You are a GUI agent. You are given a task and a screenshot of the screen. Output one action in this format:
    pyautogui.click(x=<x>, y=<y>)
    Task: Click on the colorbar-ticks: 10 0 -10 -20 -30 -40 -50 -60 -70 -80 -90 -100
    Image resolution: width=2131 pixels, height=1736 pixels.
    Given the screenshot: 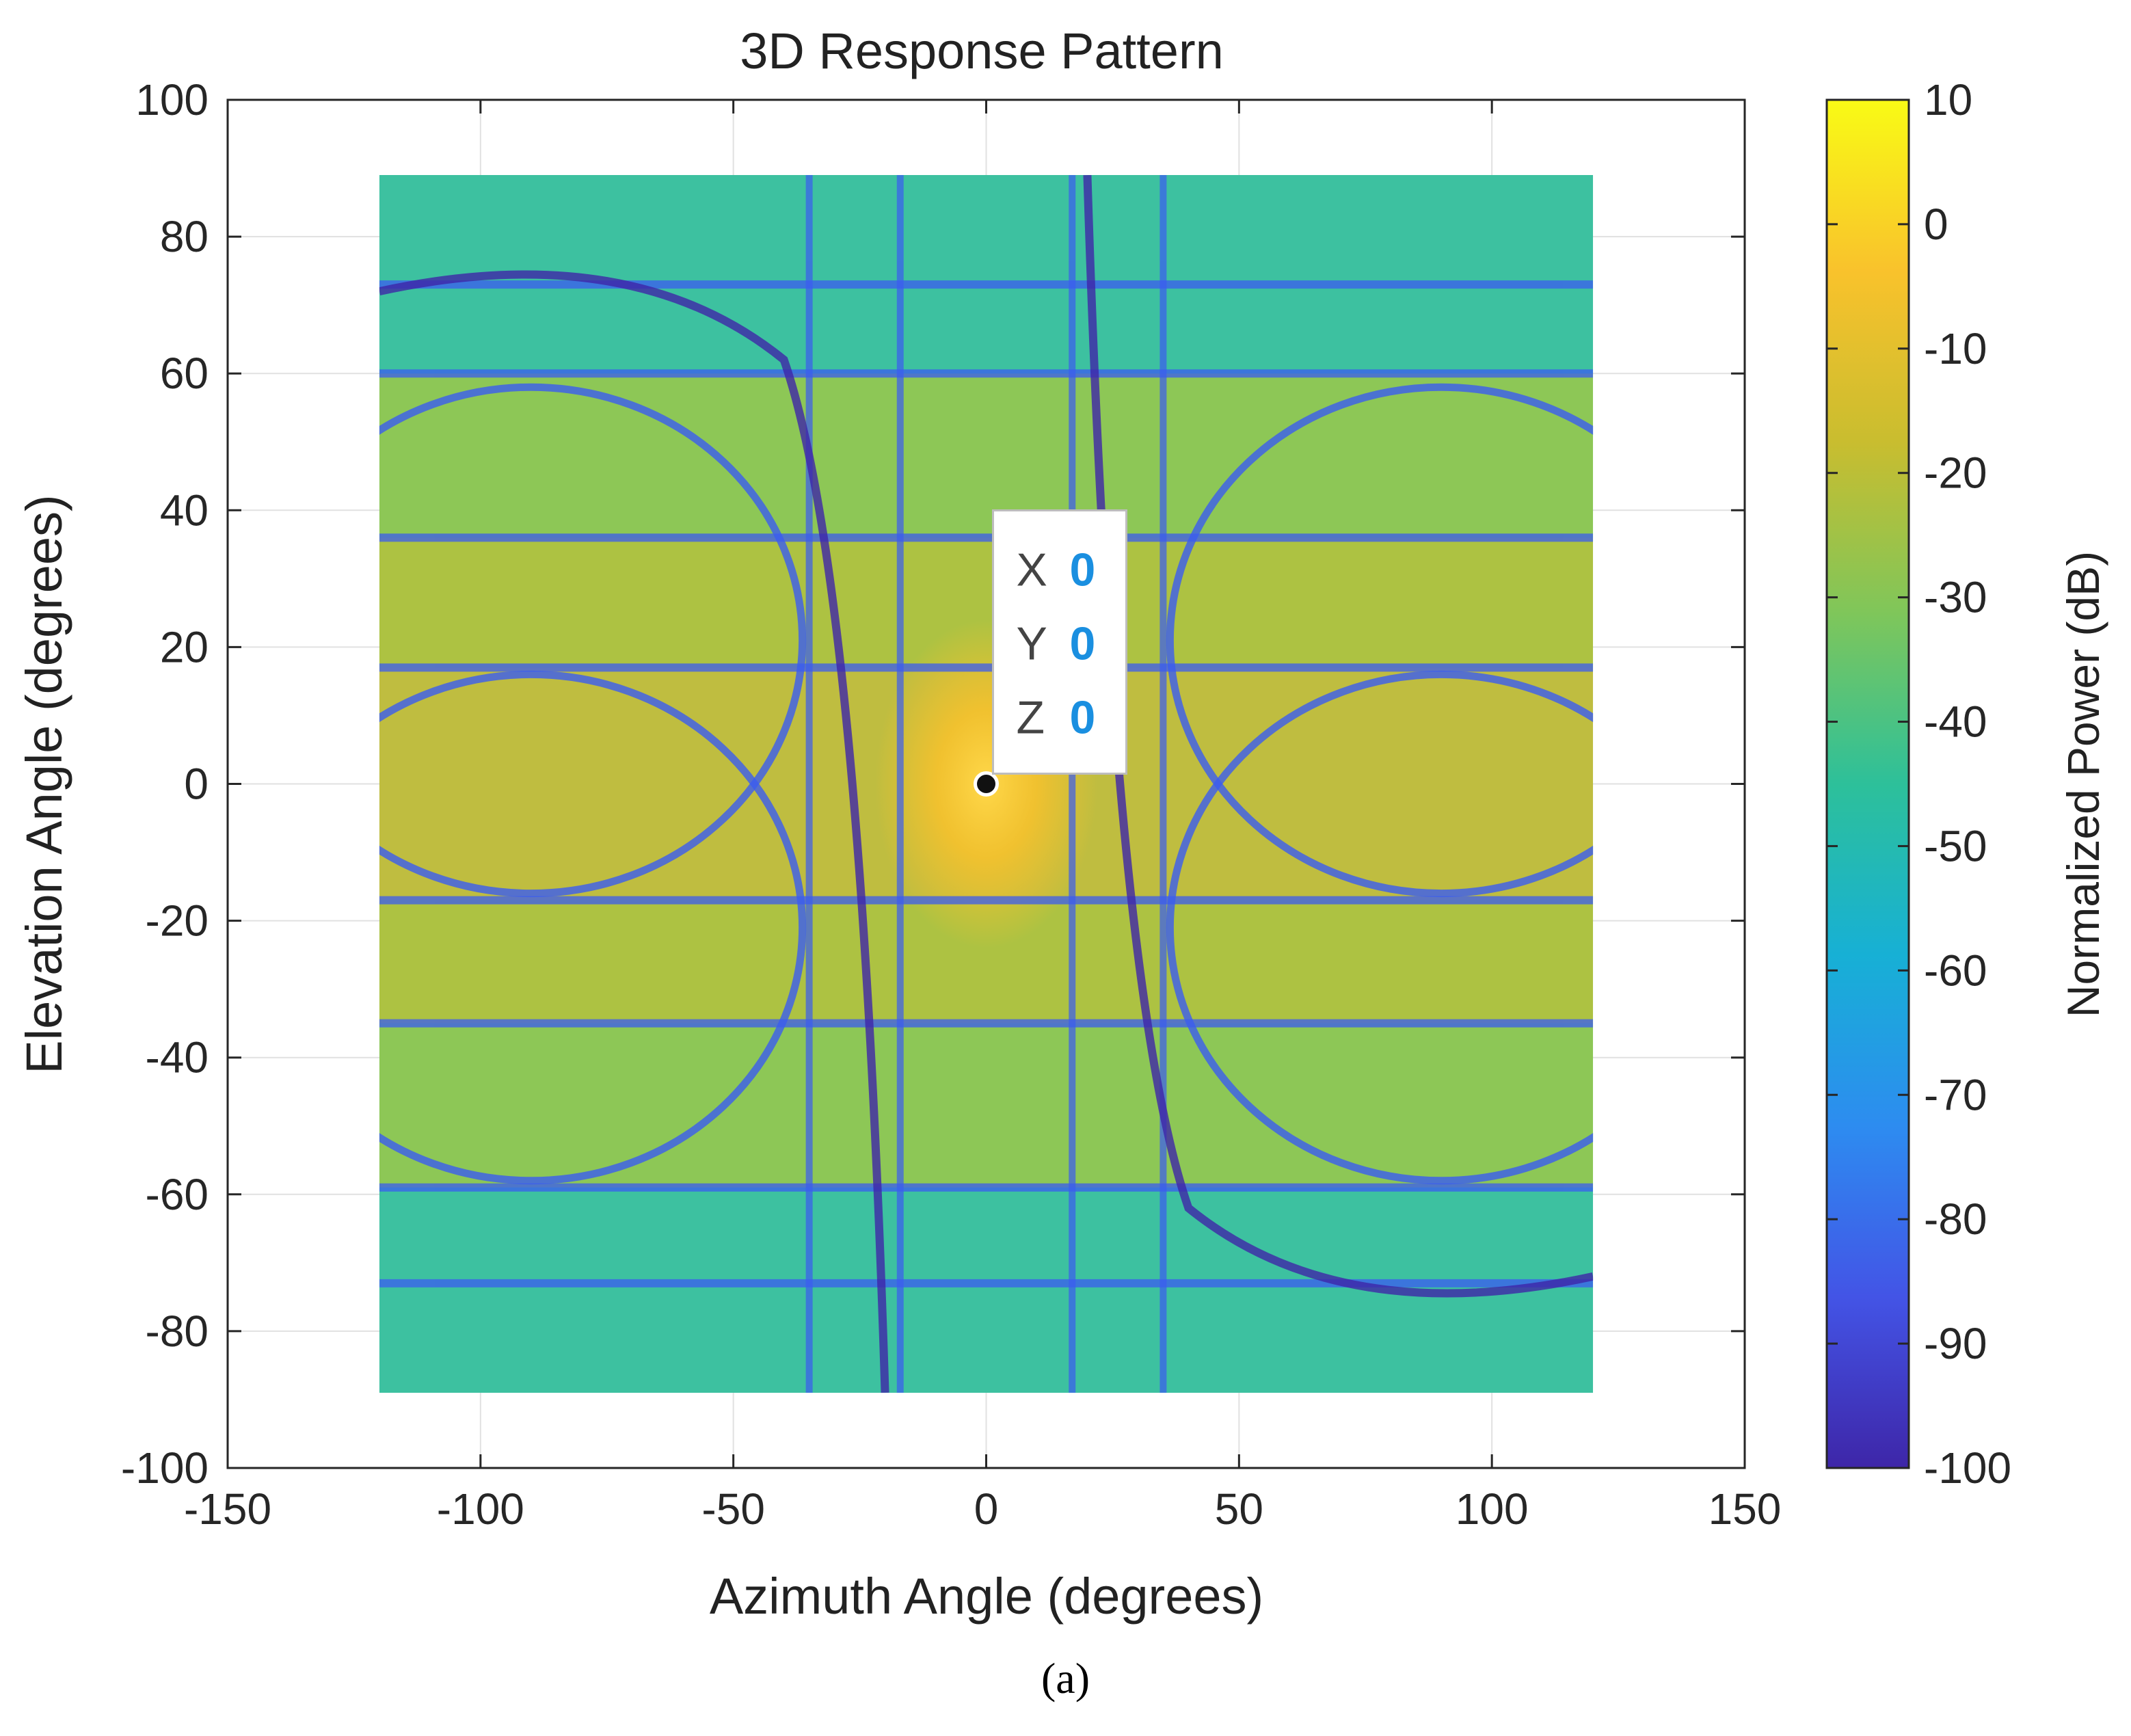 What is the action you would take?
    pyautogui.click(x=1919, y=784)
    